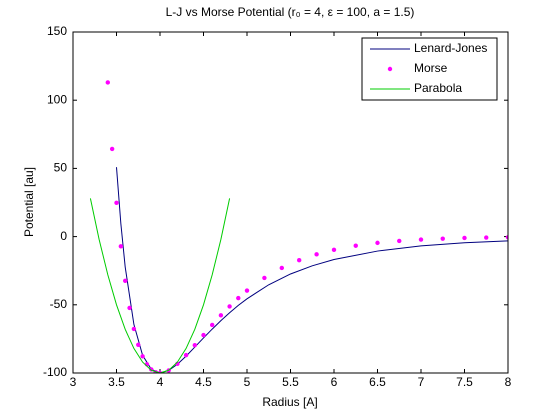  I want to click on legend-box, so click(429, 69).